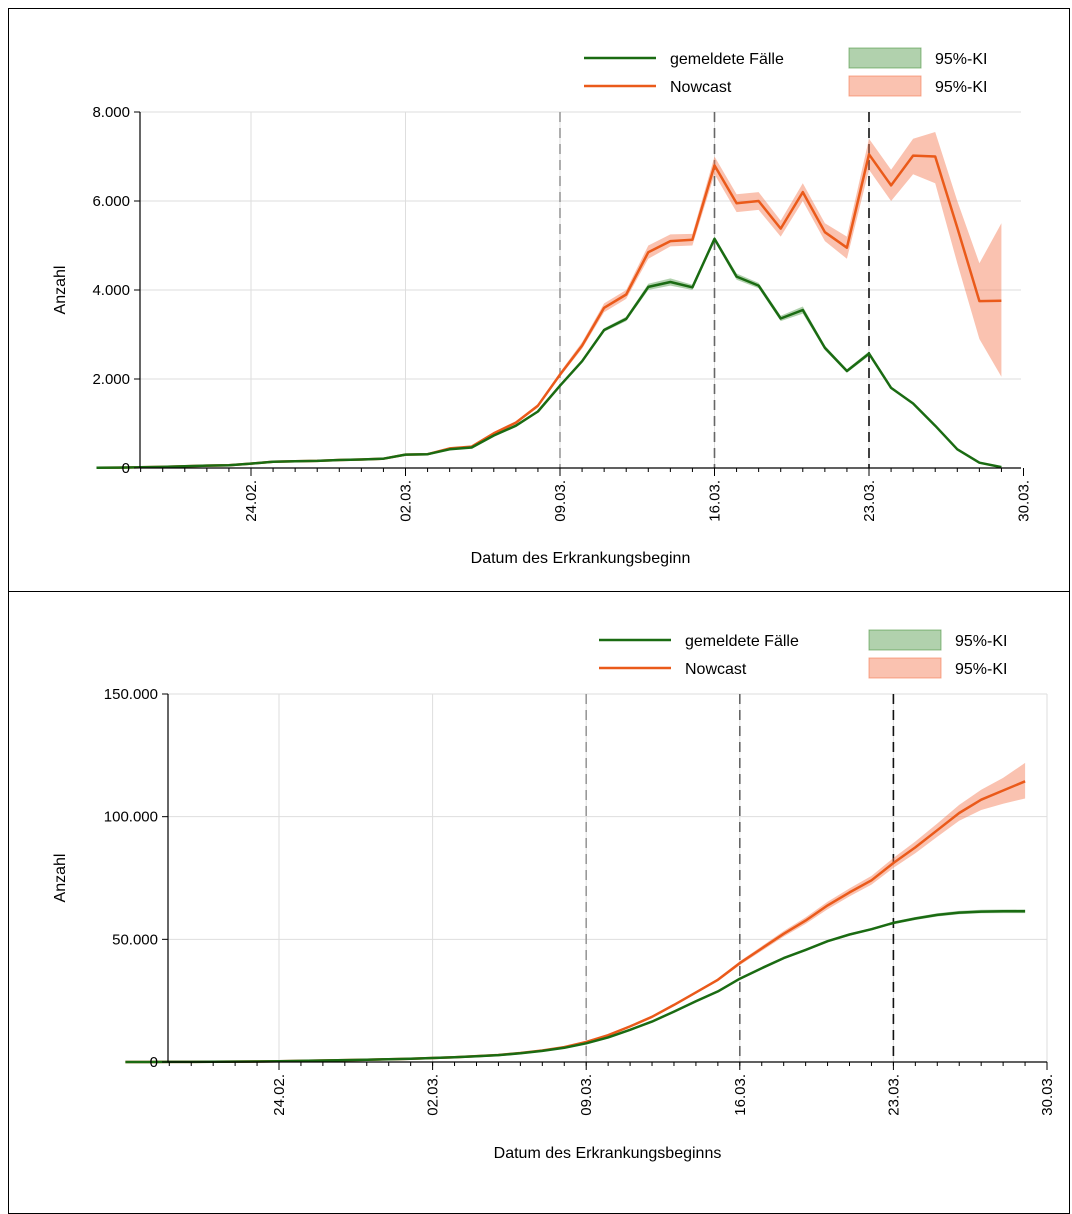 This screenshot has height=1214, width=1072. What do you see at coordinates (131, 694) in the screenshot?
I see `y-tick-label: 150.000` at bounding box center [131, 694].